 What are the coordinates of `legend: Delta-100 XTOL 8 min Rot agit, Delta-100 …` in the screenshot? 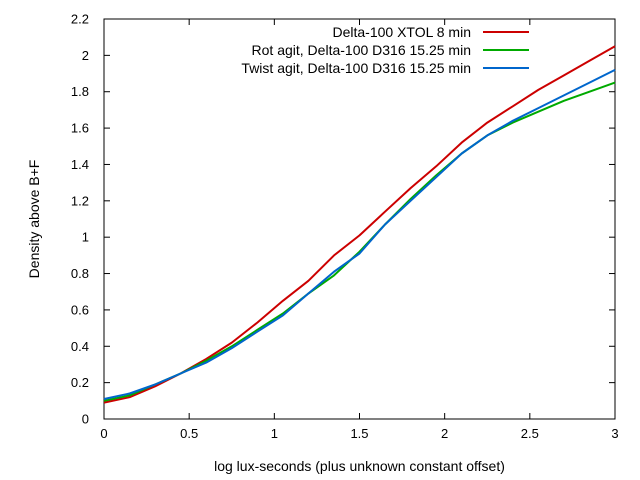 It's located at (385, 50).